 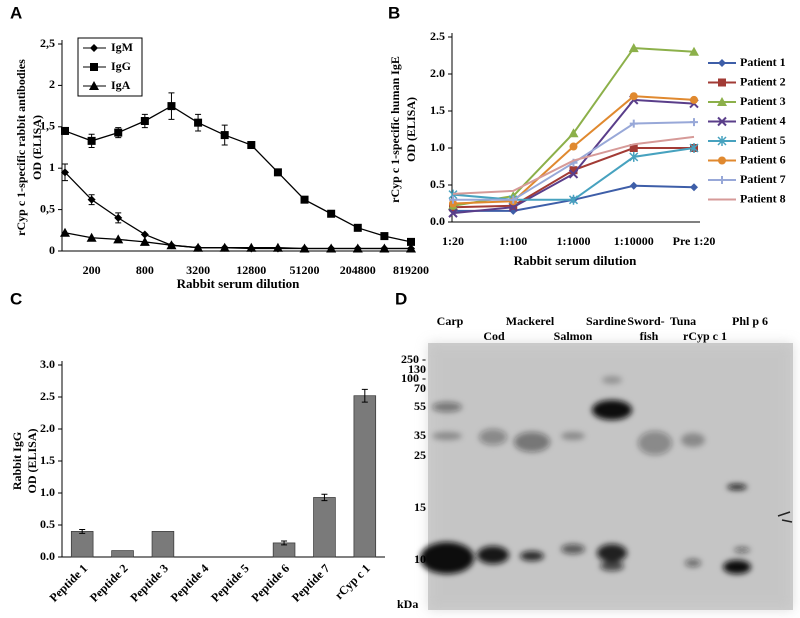 What do you see at coordinates (420, 406) in the screenshot?
I see `marker-label: 55` at bounding box center [420, 406].